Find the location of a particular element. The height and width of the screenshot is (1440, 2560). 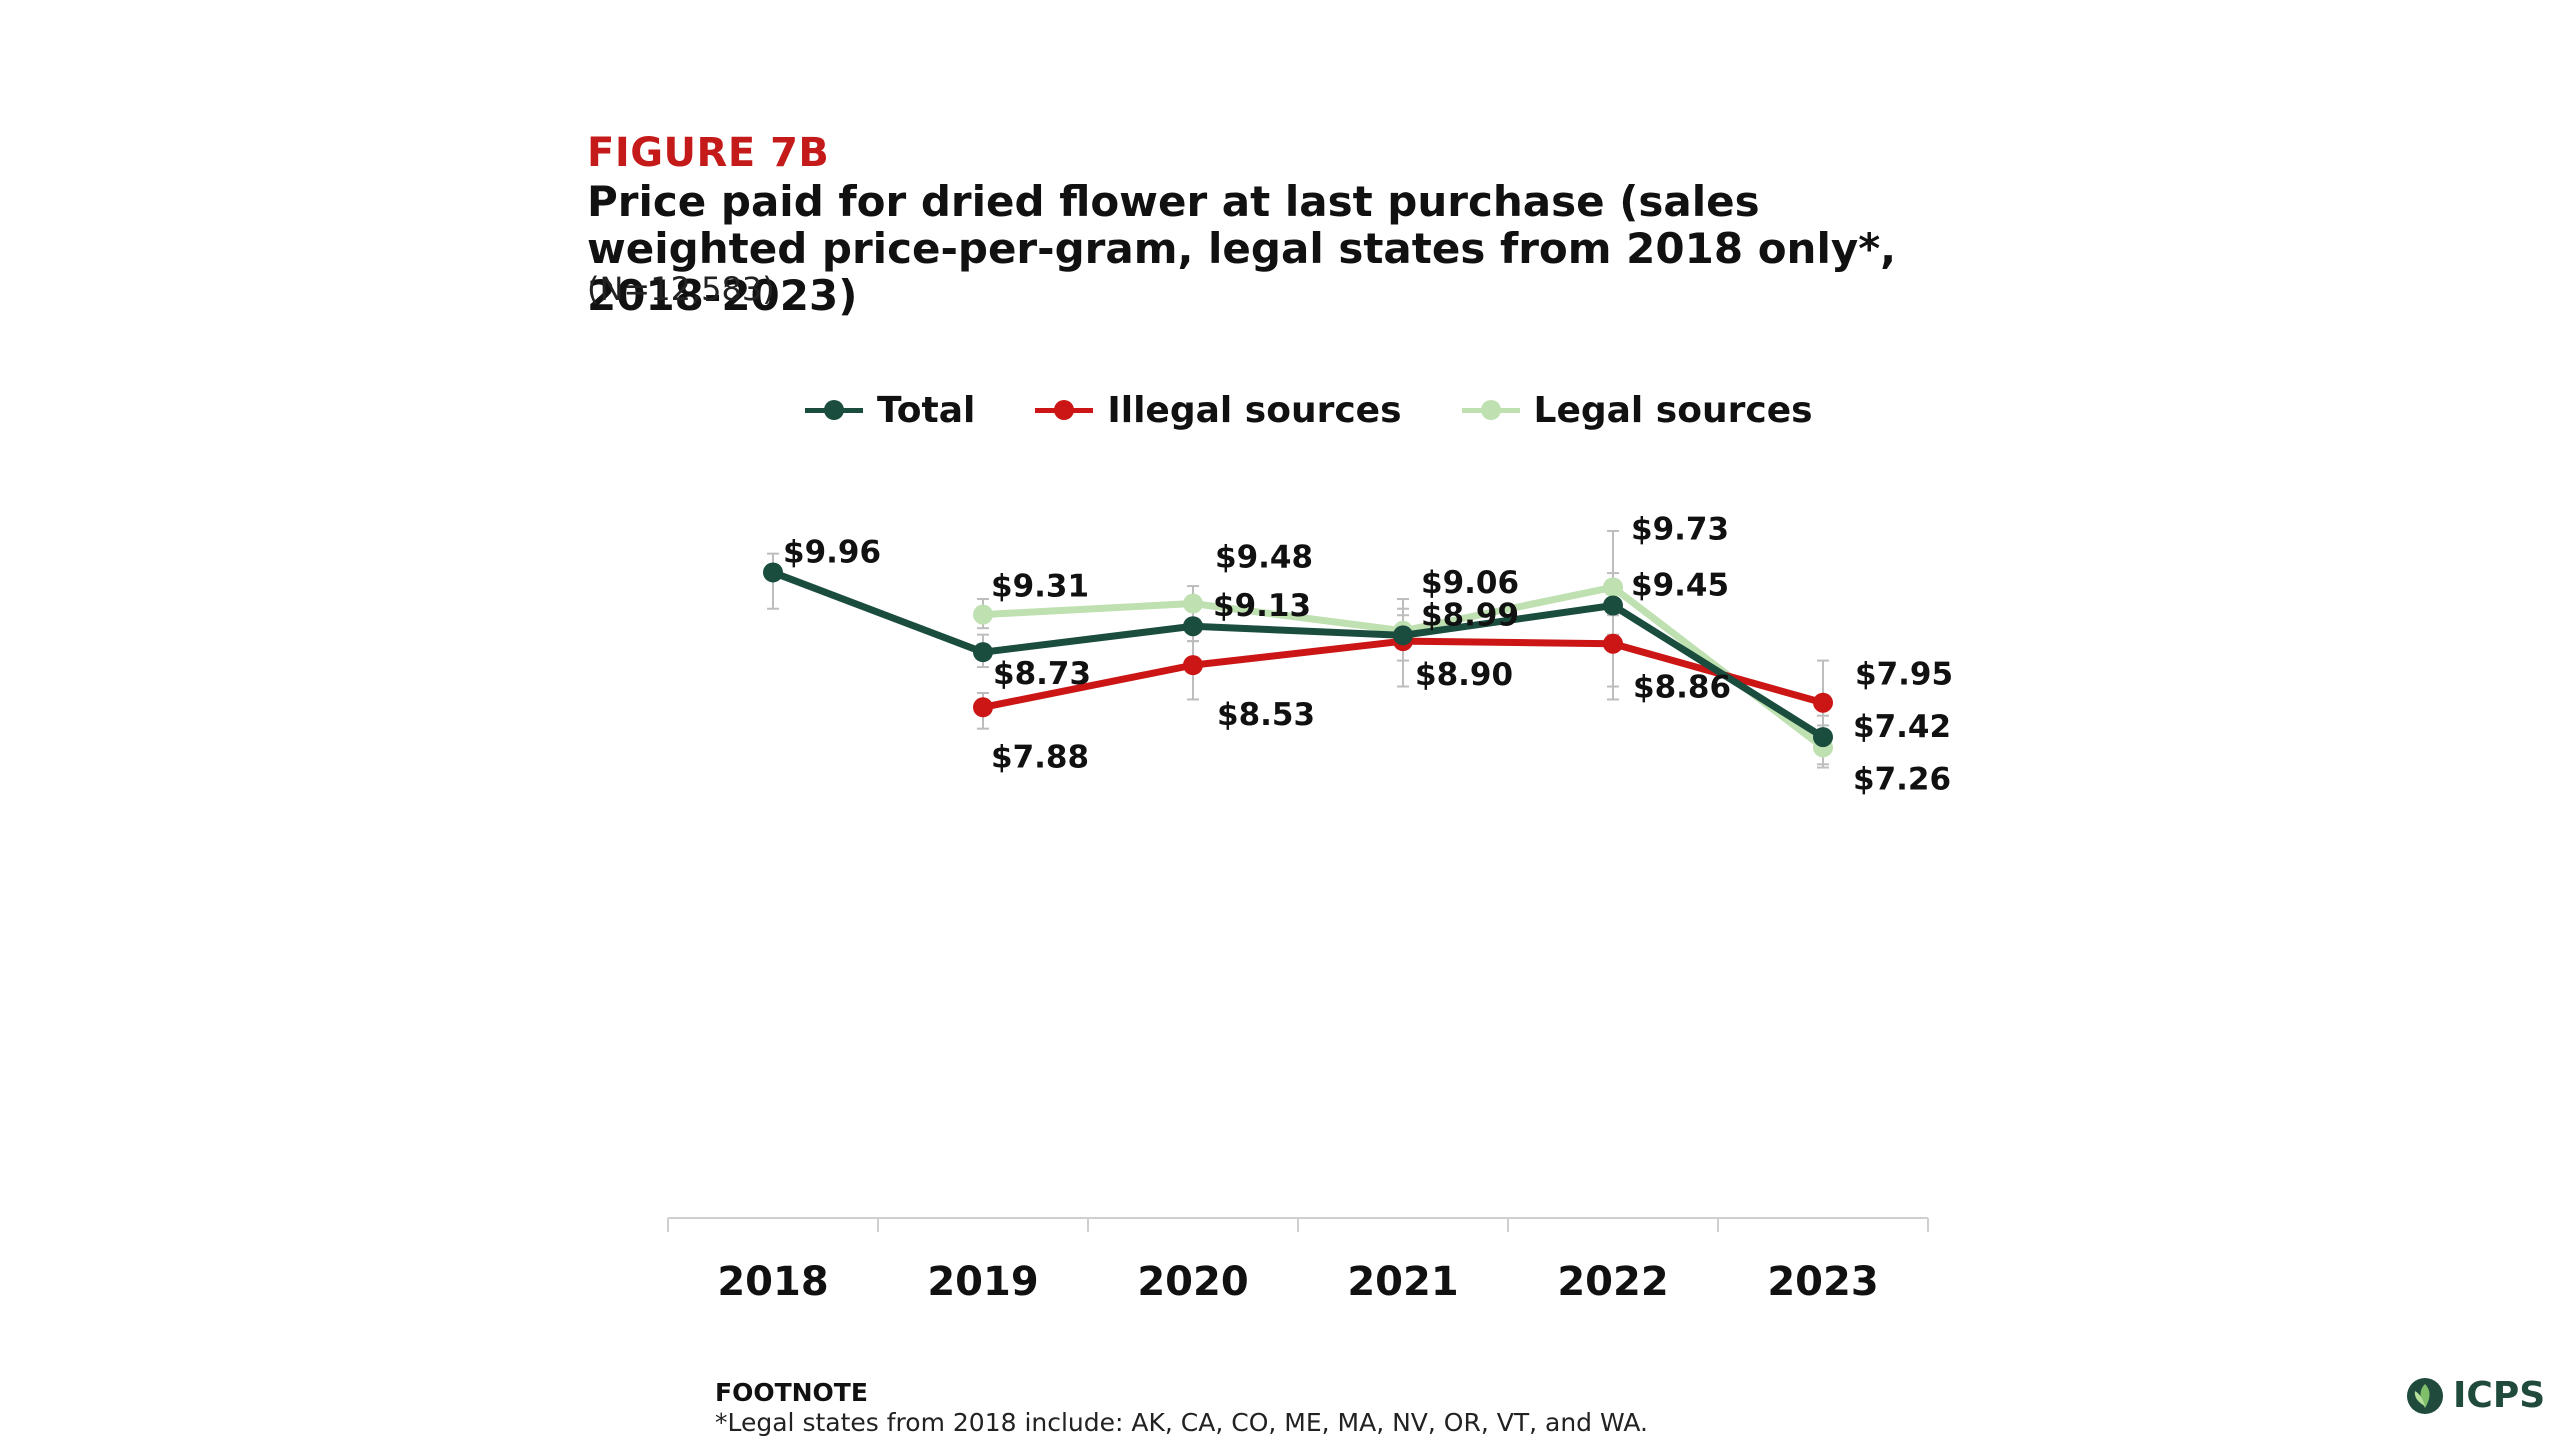

legend-item-illegal: Illegal sources is located at coordinates (1218, 410).